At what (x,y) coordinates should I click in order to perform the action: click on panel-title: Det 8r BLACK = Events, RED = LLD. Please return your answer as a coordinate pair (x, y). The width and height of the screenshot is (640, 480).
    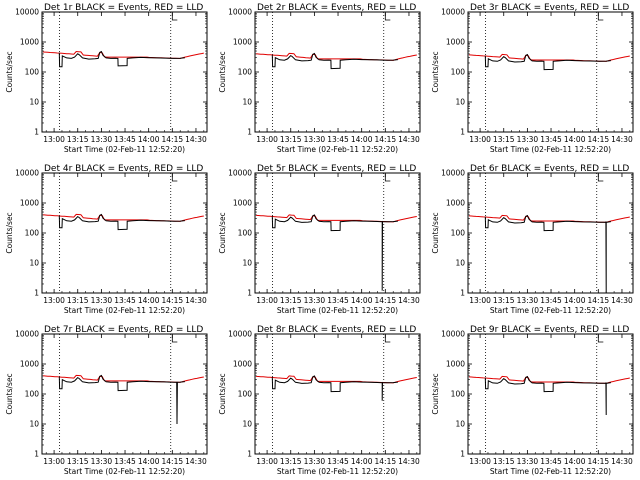
    Looking at the image, I should click on (336, 330).